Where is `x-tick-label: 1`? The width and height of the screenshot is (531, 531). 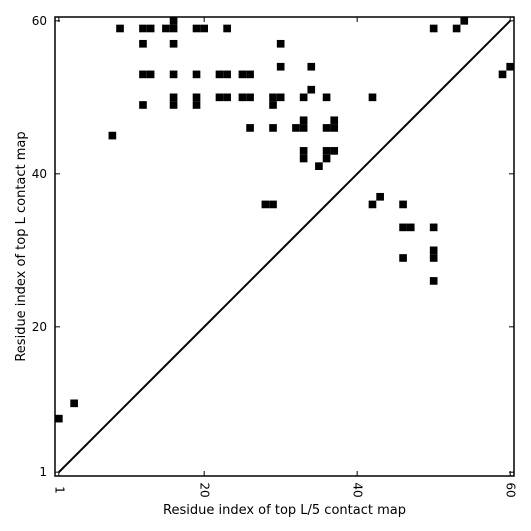
x-tick-label: 1 is located at coordinates (59, 490).